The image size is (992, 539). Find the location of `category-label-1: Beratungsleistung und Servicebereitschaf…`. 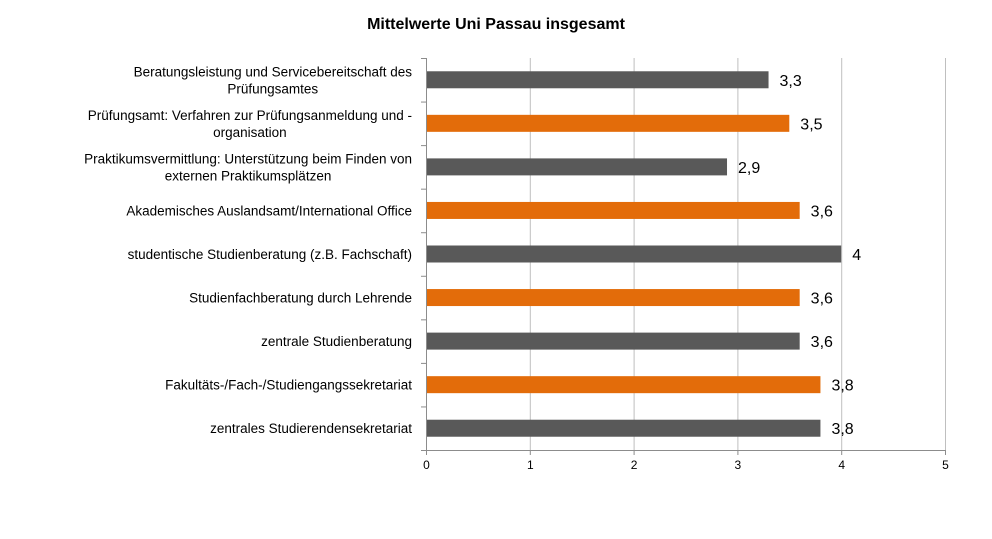

category-label-1: Beratungsleistung und Servicebereitschaf… is located at coordinates (273, 80).